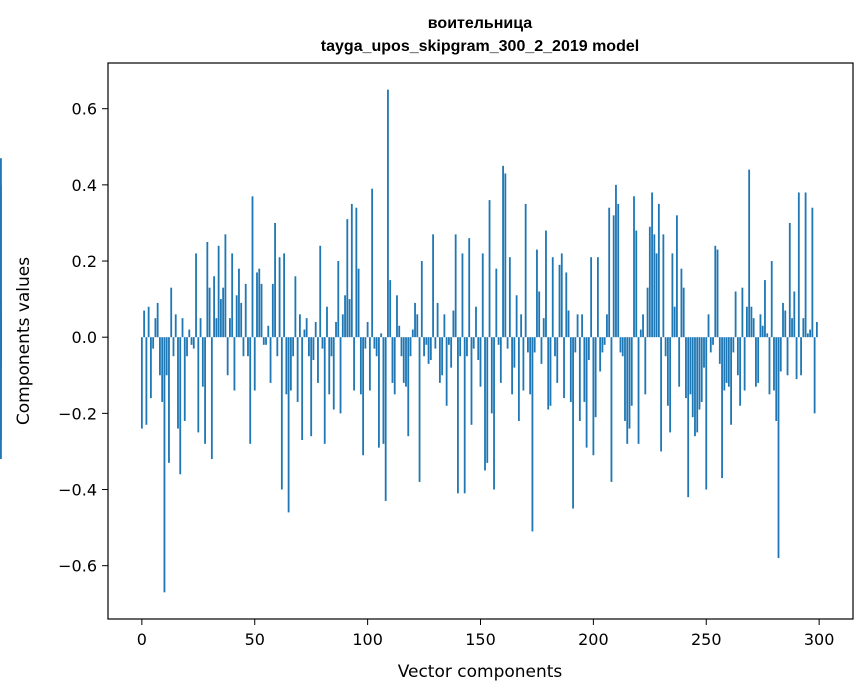 This screenshot has height=696, width=867. I want to click on y-tick-label: −0.6, so click(77, 566).